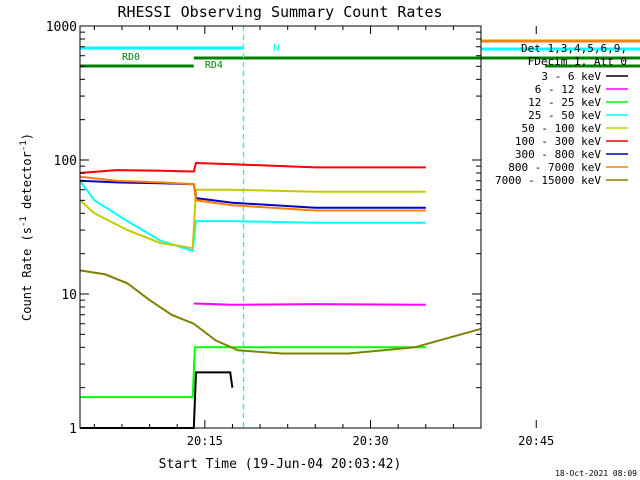  I want to click on legend-item-label: 25 - 50 keV, so click(564, 115).